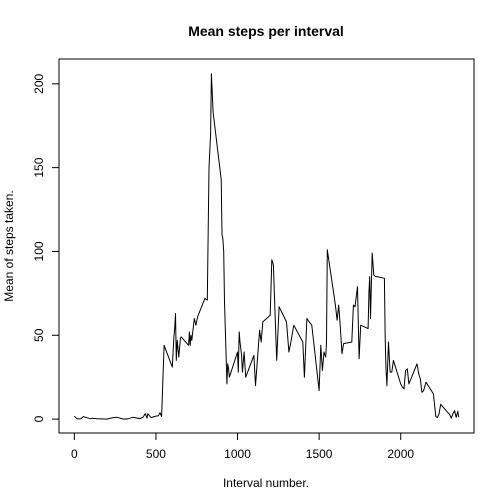 The image size is (504, 504). I want to click on y-tick-label: 200, so click(39, 83).